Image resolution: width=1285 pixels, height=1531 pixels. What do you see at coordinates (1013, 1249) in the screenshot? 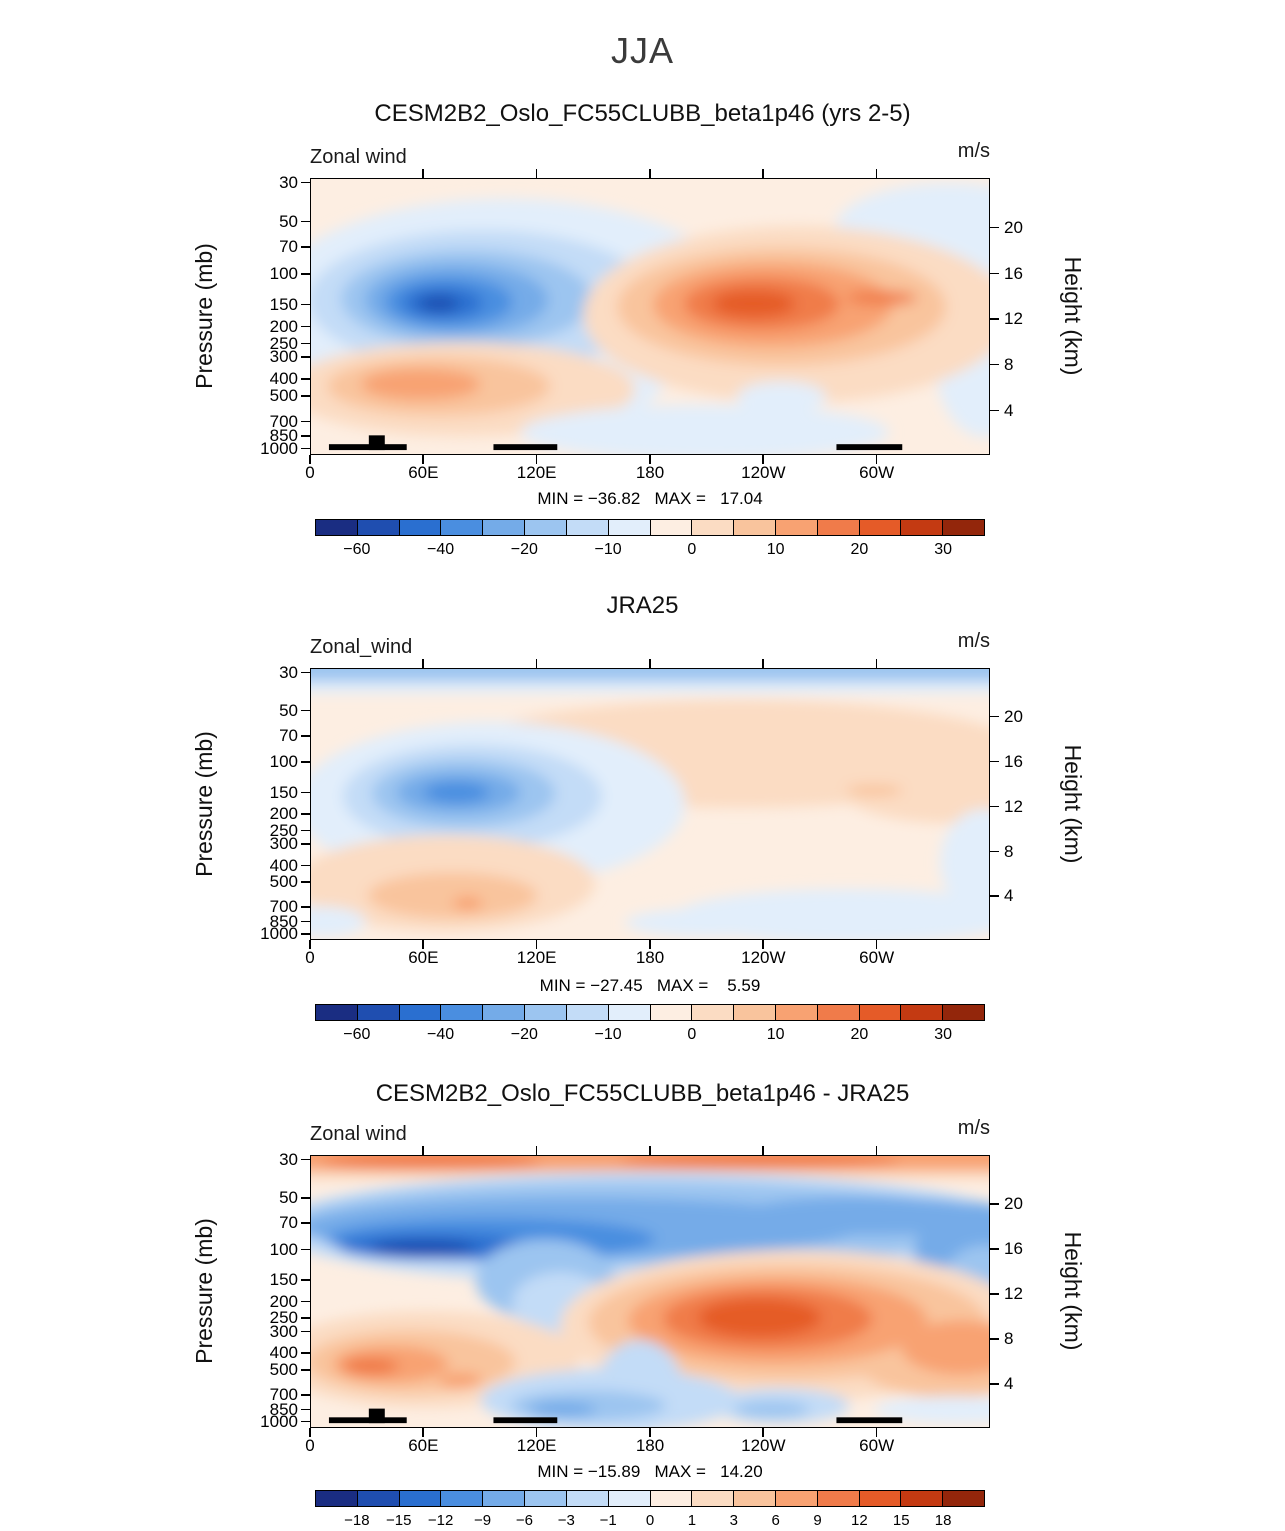
I see `height-tick-label: 16` at bounding box center [1013, 1249].